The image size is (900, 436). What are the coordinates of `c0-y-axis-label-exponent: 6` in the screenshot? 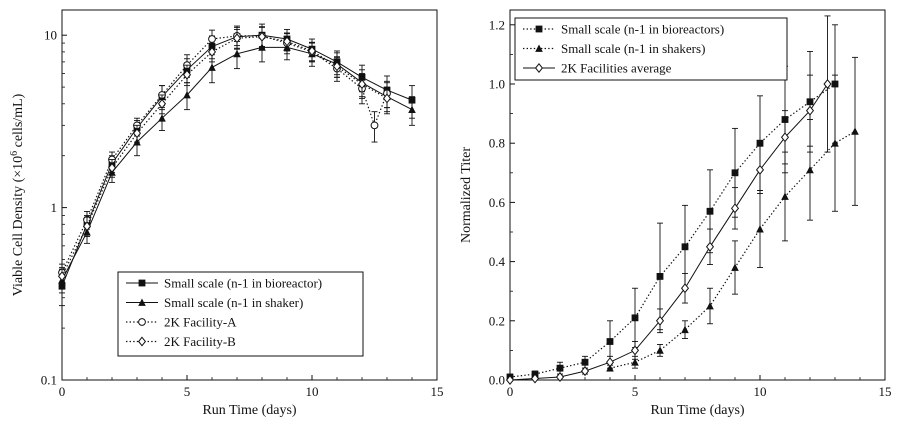 It's located at (14, 153).